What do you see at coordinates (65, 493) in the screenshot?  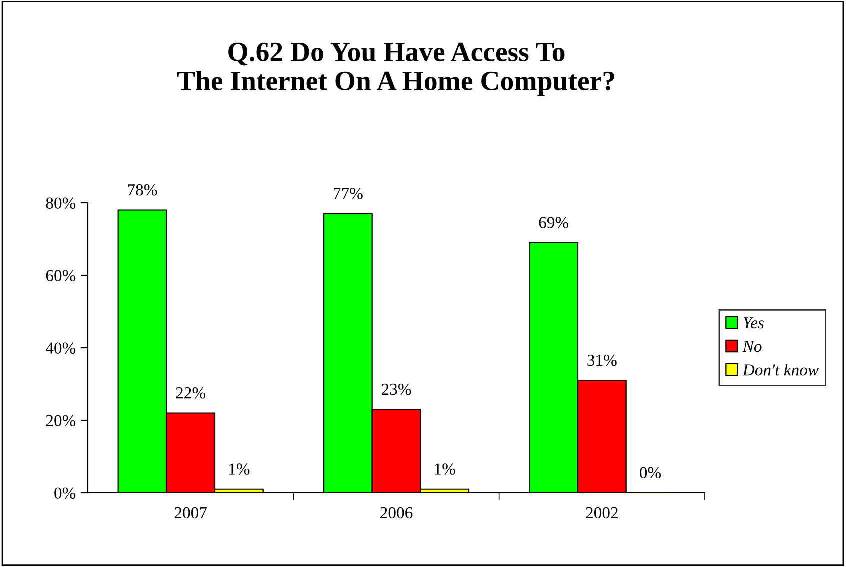 I see `y-tick-label: 0%` at bounding box center [65, 493].